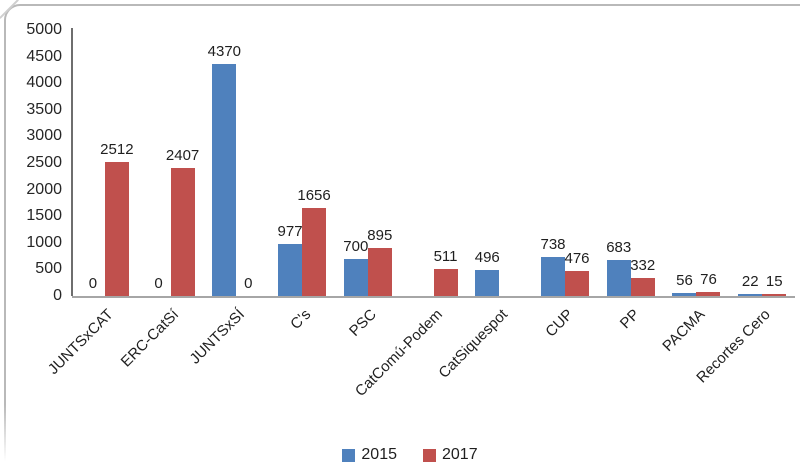 The image size is (800, 475). I want to click on y-tick-label: 3000, so click(44, 136).